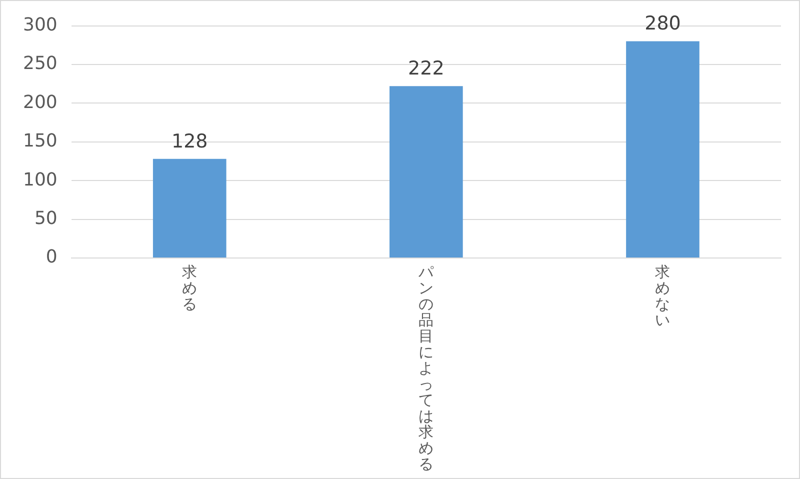  What do you see at coordinates (662, 23) in the screenshot?
I see `data-label: 280` at bounding box center [662, 23].